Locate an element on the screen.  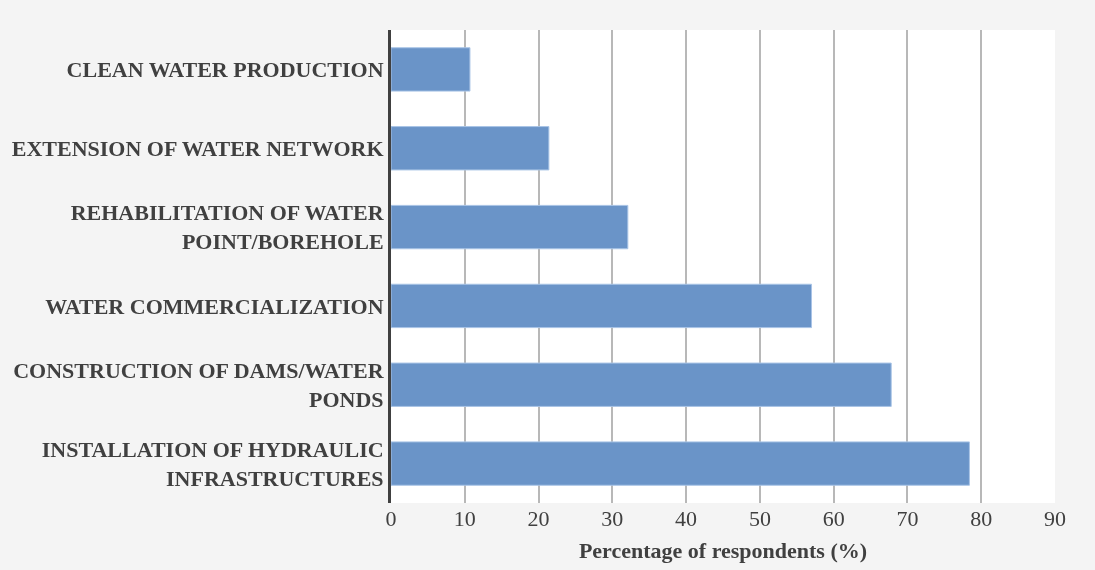
x-axis-title: Percentage of respondents (%) is located at coordinates (723, 550).